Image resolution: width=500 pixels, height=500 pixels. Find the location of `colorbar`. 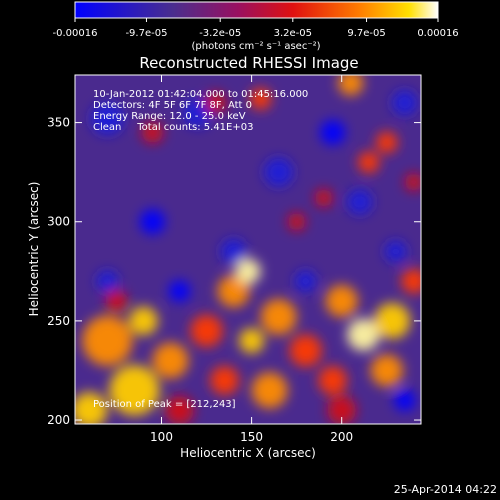

colorbar is located at coordinates (256, 10).